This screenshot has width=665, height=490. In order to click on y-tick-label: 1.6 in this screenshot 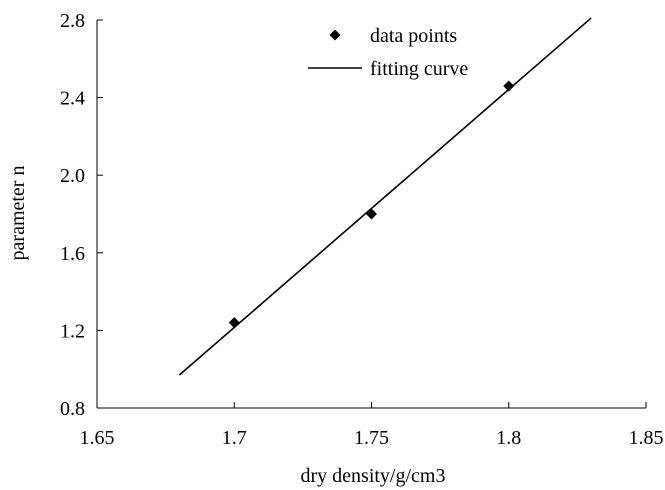, I will do `click(72, 254)`.